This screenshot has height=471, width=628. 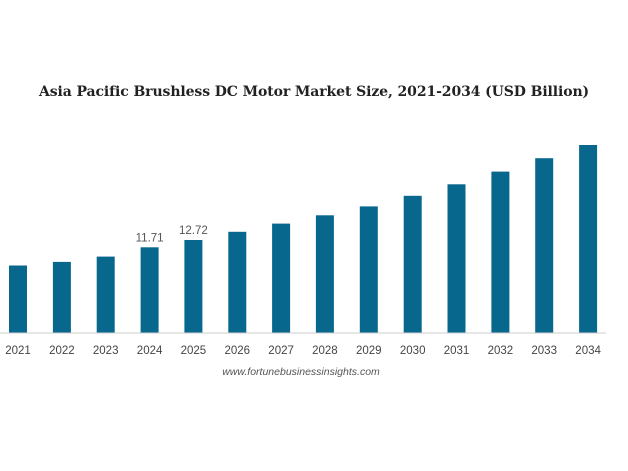 What do you see at coordinates (500, 252) in the screenshot?
I see `bar-2032` at bounding box center [500, 252].